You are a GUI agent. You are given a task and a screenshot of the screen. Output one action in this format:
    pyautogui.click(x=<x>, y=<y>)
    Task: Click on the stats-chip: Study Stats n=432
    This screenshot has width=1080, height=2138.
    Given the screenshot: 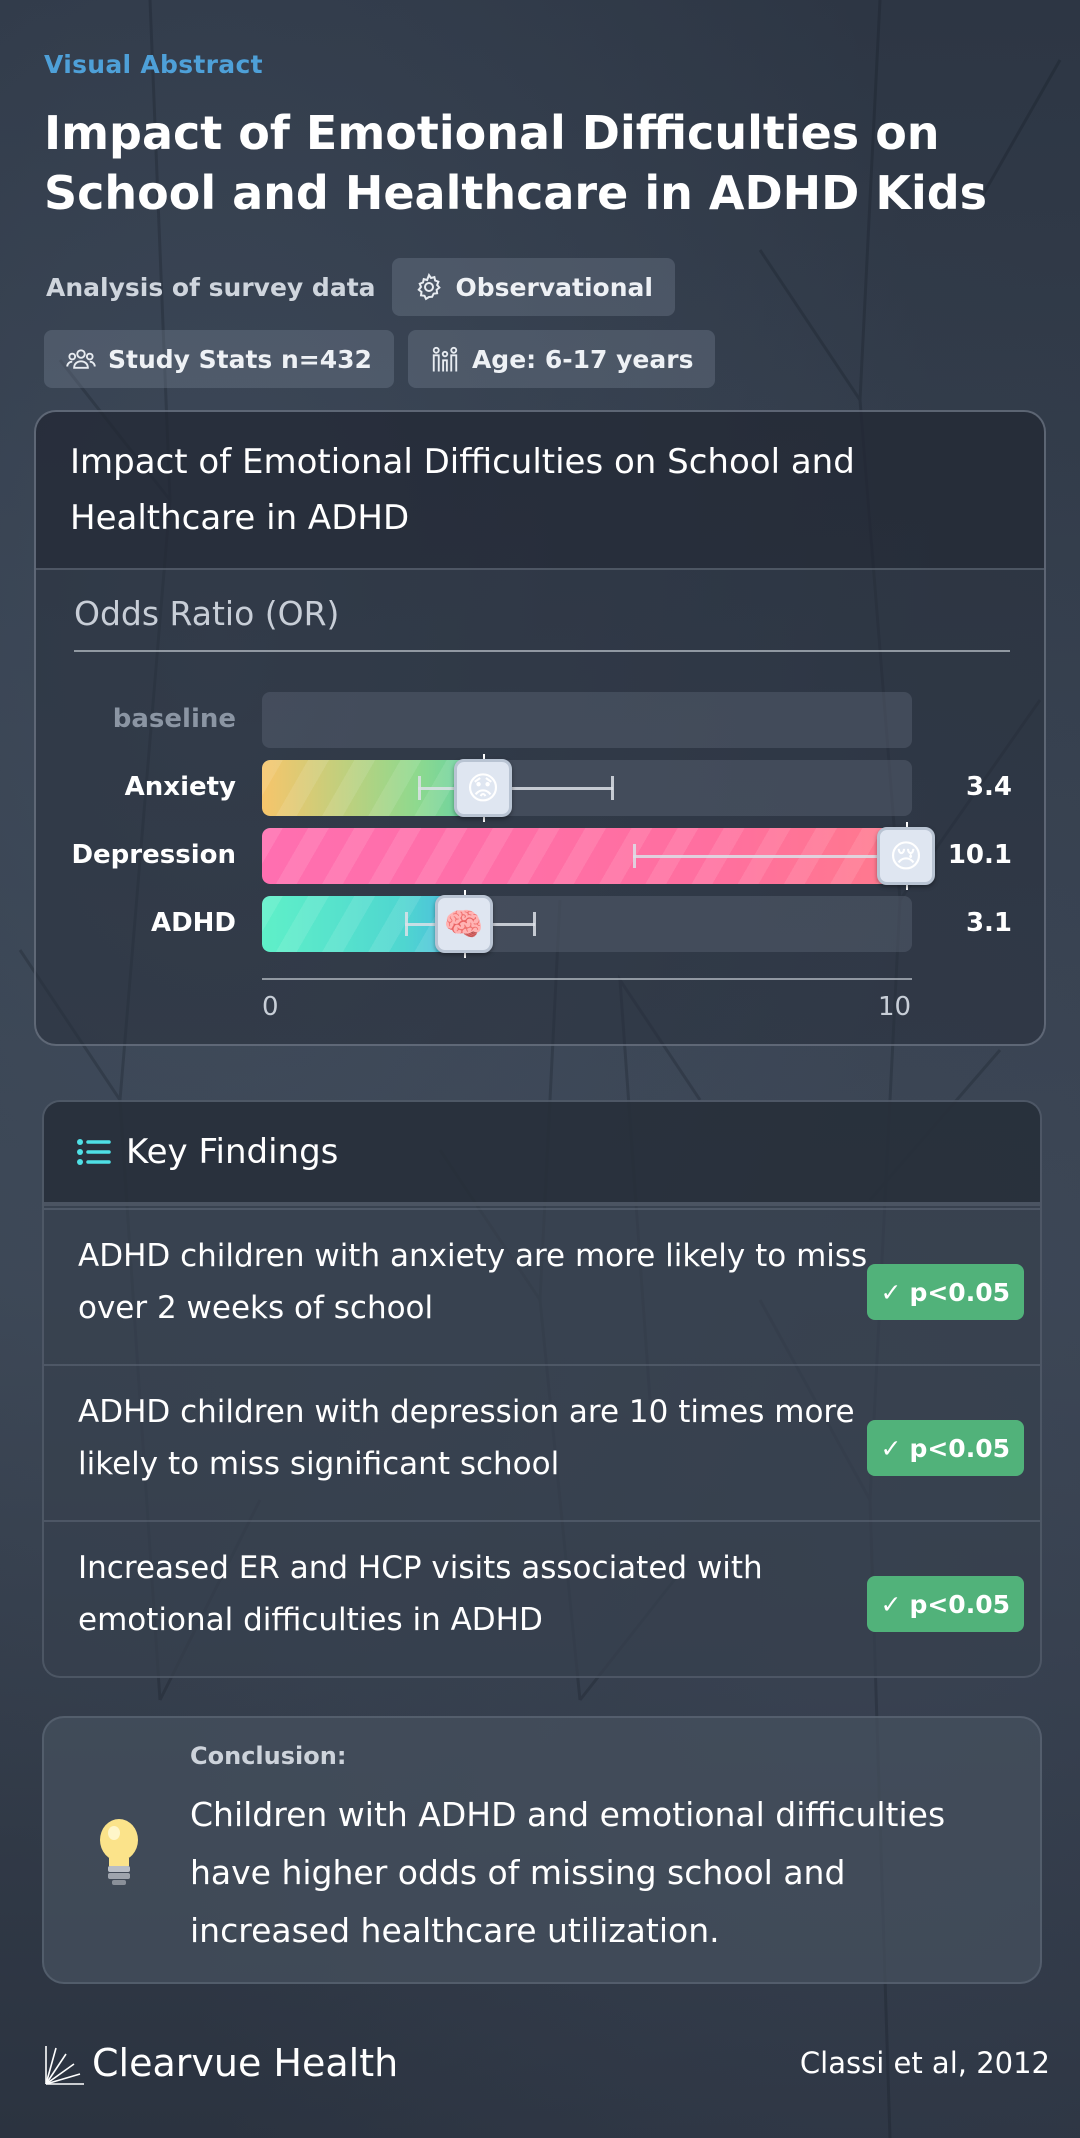 What is the action you would take?
    pyautogui.click(x=219, y=359)
    